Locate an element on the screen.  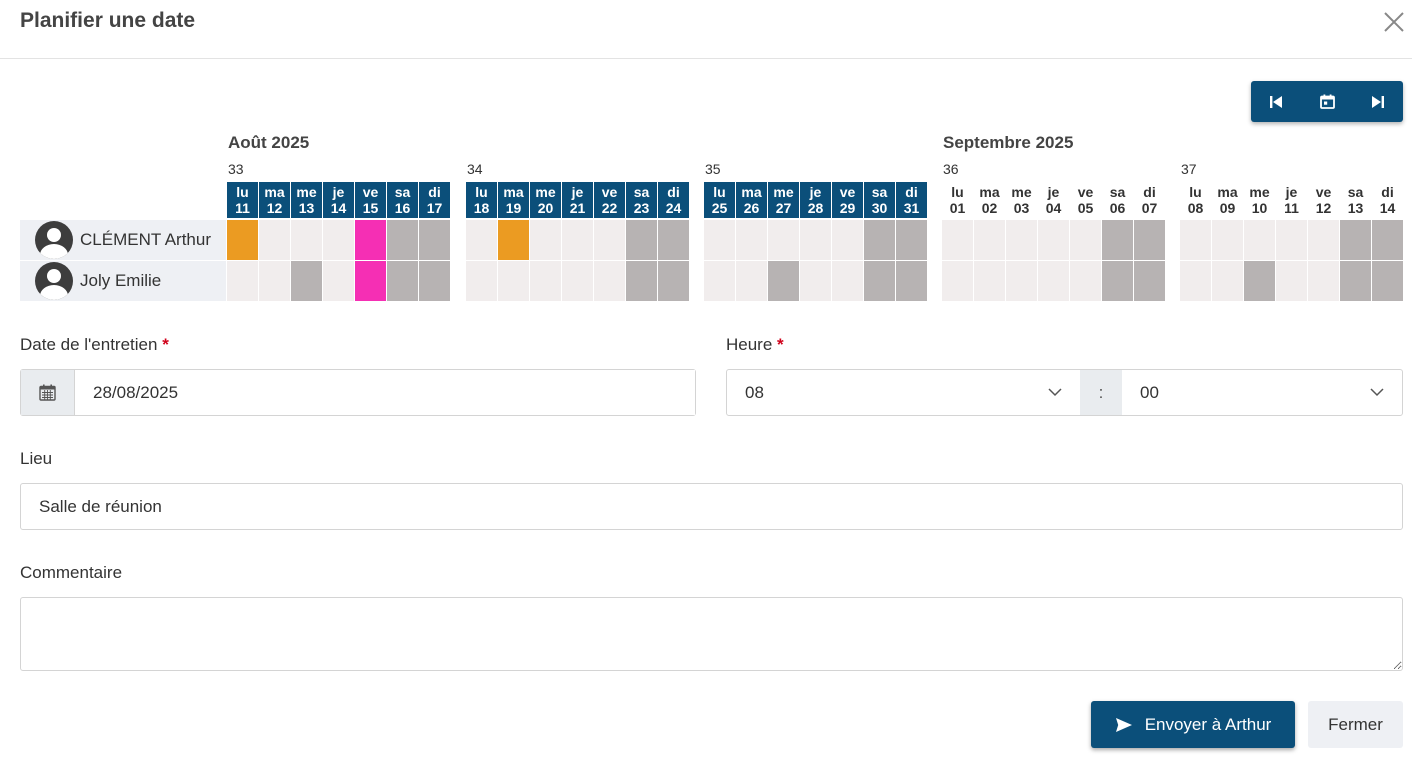
date-input is located at coordinates (385, 392).